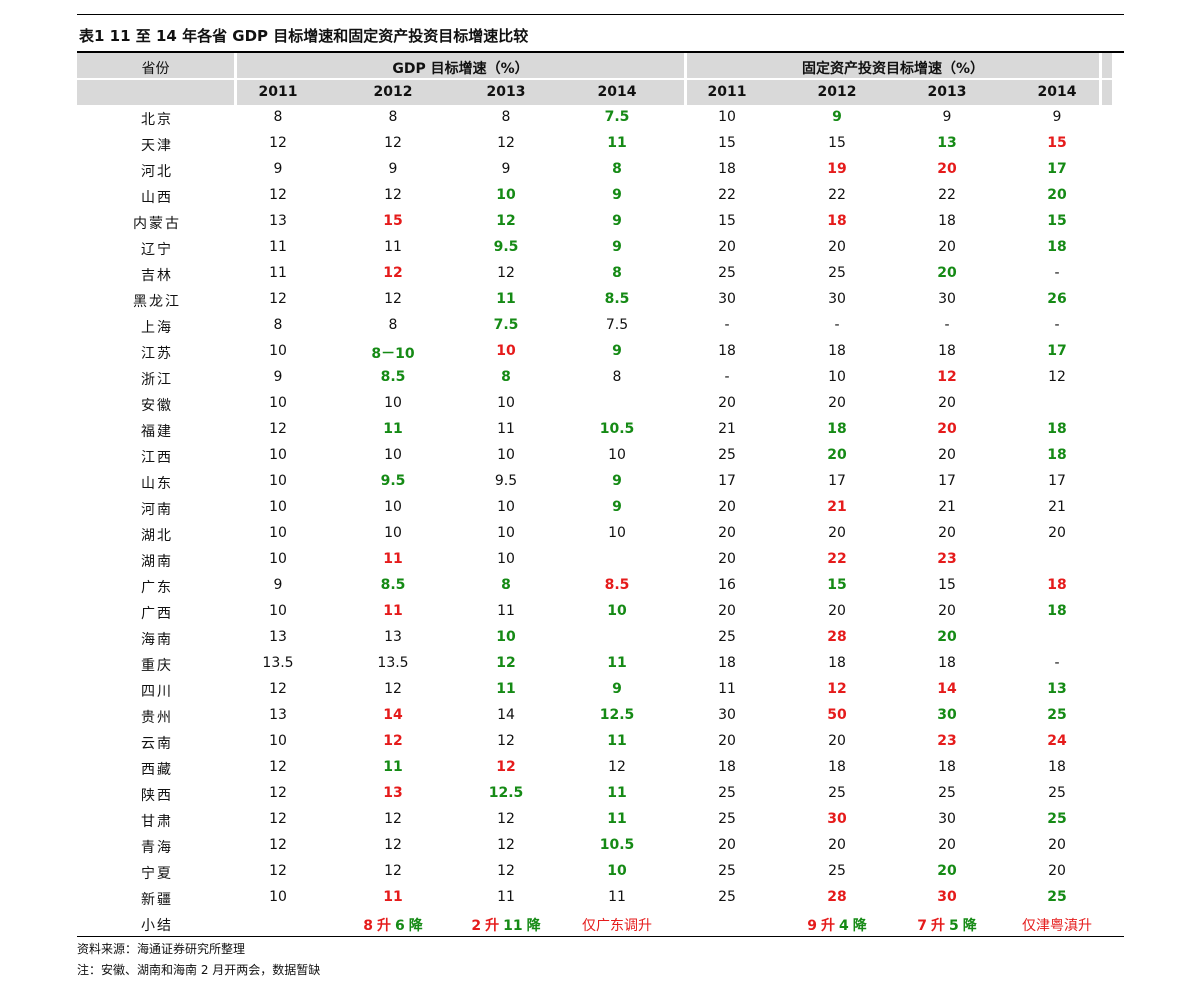 Image resolution: width=1191 pixels, height=996 pixels. Describe the element at coordinates (235, 79) in the screenshot. I see `header-separator` at that location.